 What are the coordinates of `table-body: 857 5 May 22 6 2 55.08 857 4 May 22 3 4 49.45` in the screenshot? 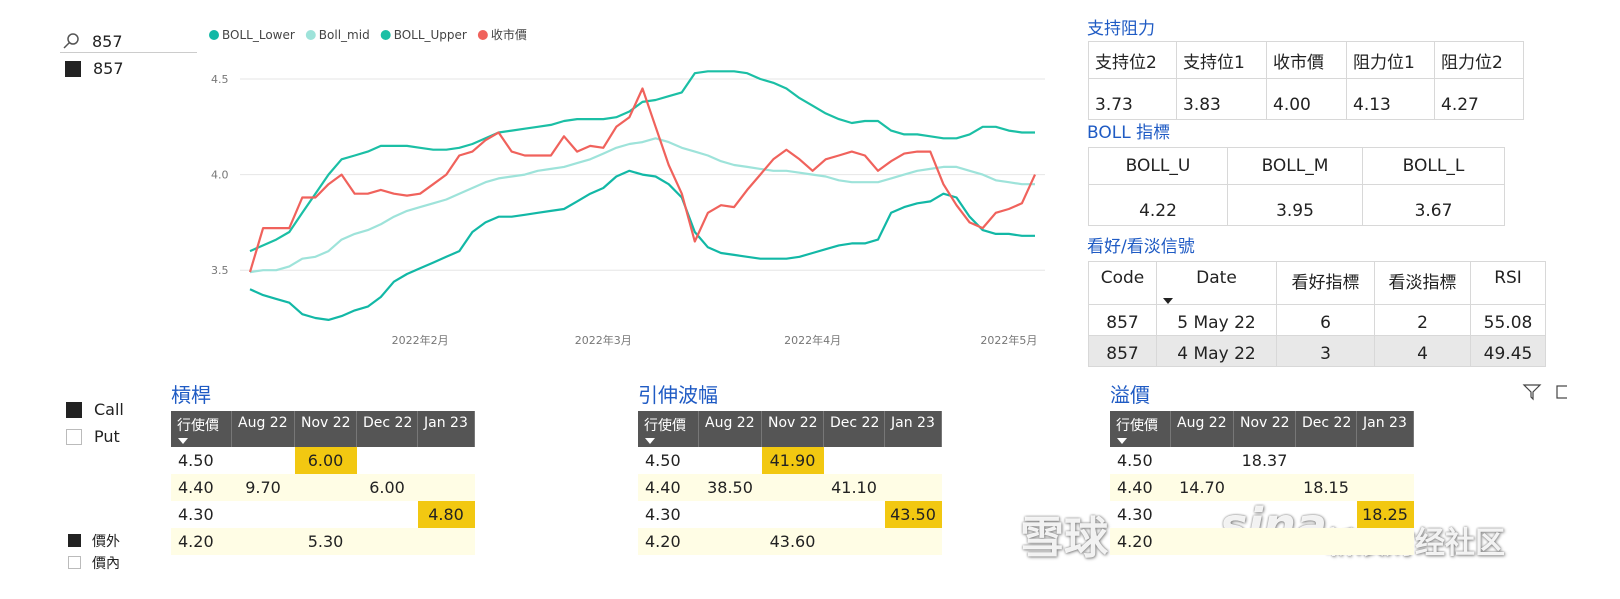 It's located at (1317, 335).